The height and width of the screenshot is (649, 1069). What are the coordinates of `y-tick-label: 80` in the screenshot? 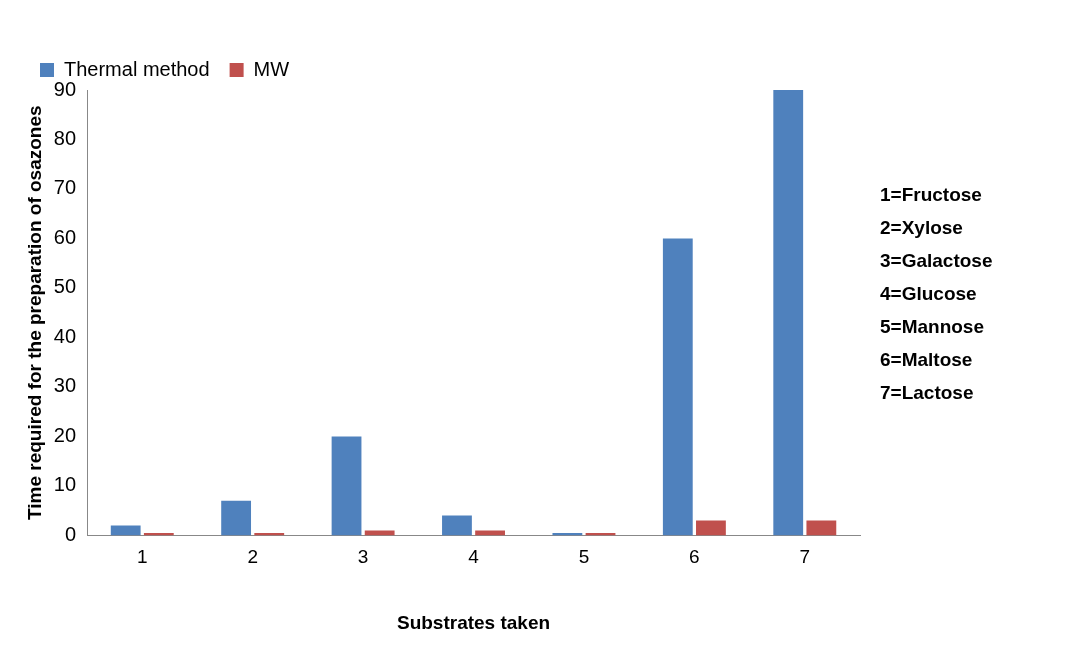 It's located at (65, 138).